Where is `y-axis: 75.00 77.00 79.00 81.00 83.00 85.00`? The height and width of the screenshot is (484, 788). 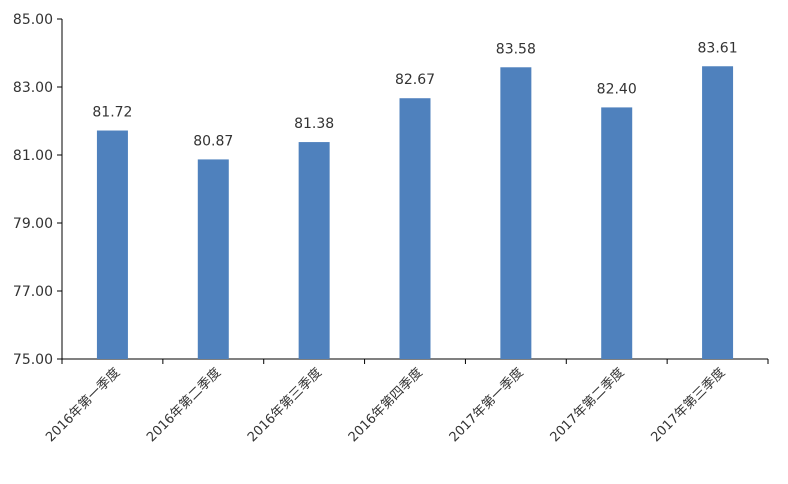 y-axis: 75.00 77.00 79.00 81.00 83.00 85.00 is located at coordinates (38, 190).